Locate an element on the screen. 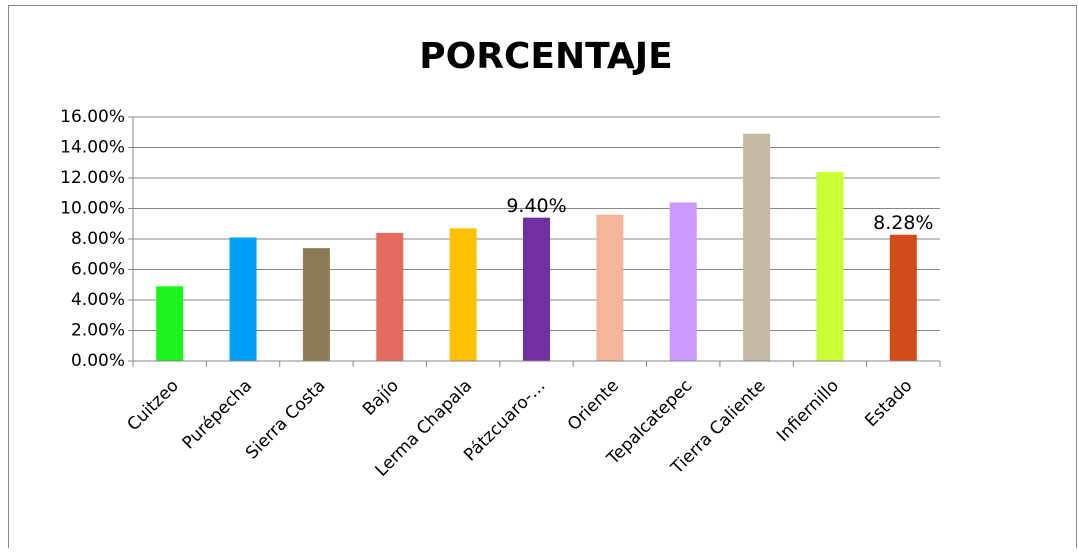 This screenshot has height=552, width=1078. chart-title: PORCENTAJE is located at coordinates (545, 56).